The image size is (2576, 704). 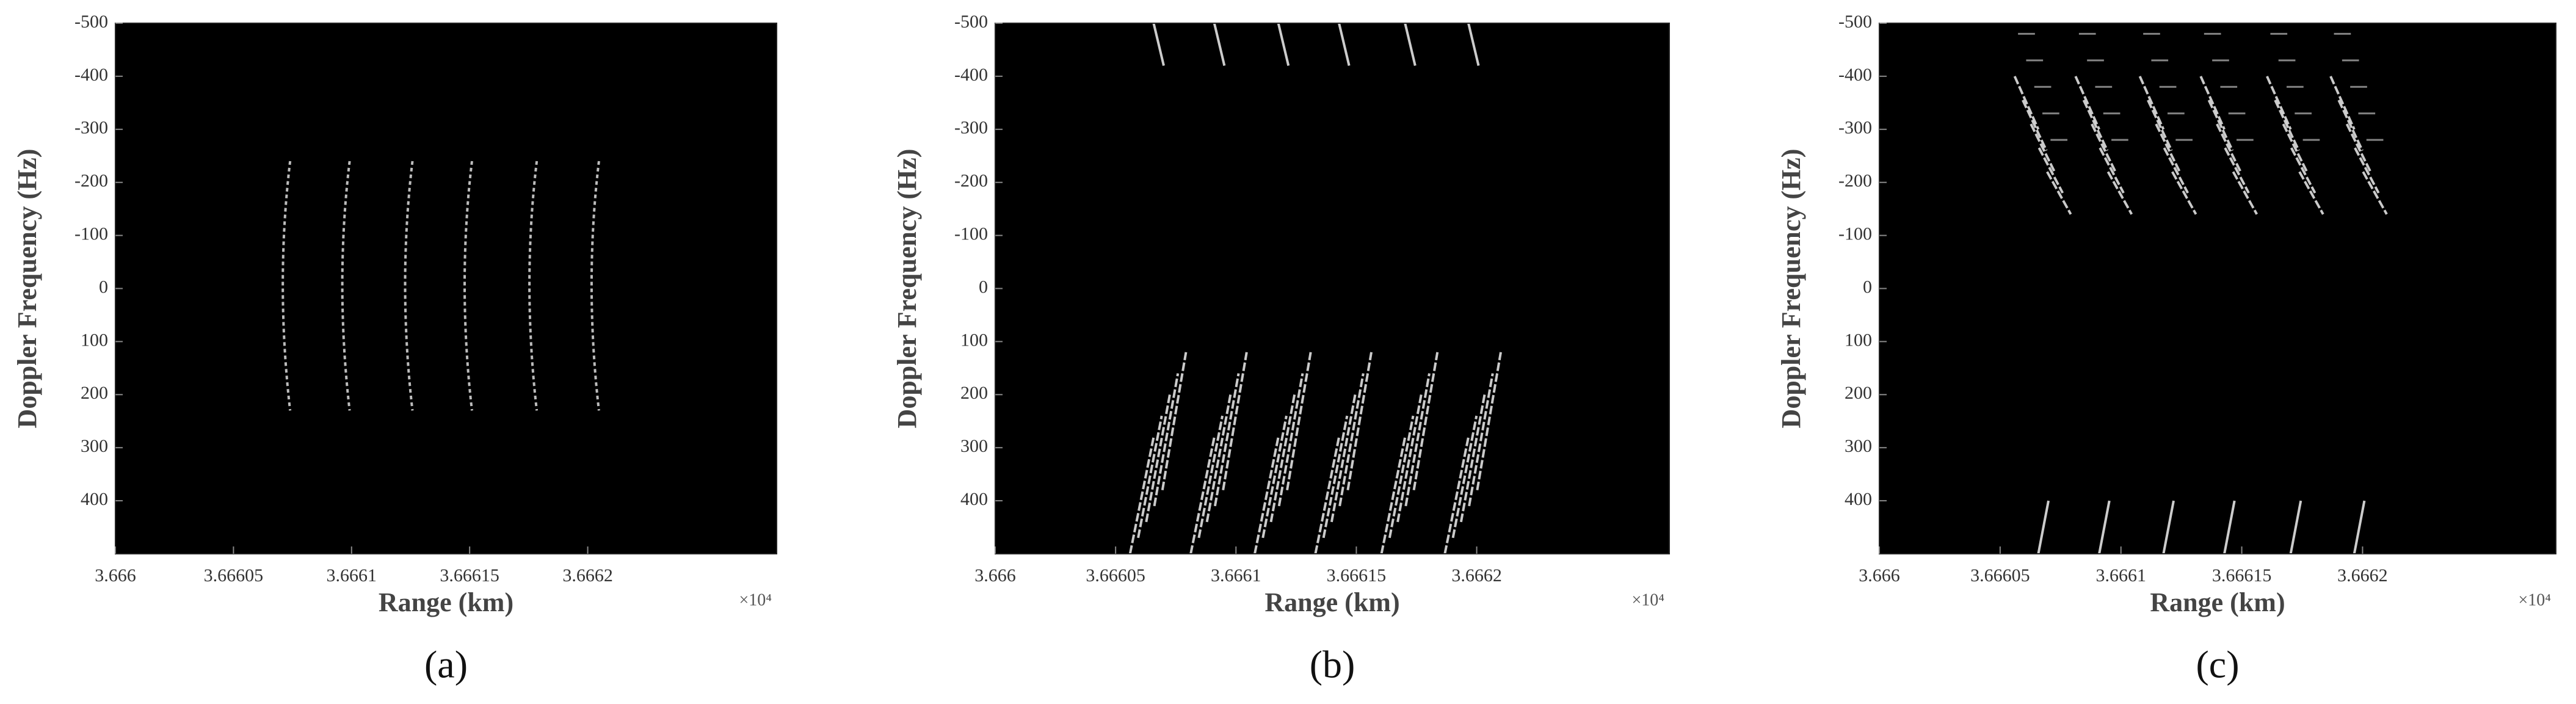 I want to click on y-tick-label: 400, so click(x=94, y=499).